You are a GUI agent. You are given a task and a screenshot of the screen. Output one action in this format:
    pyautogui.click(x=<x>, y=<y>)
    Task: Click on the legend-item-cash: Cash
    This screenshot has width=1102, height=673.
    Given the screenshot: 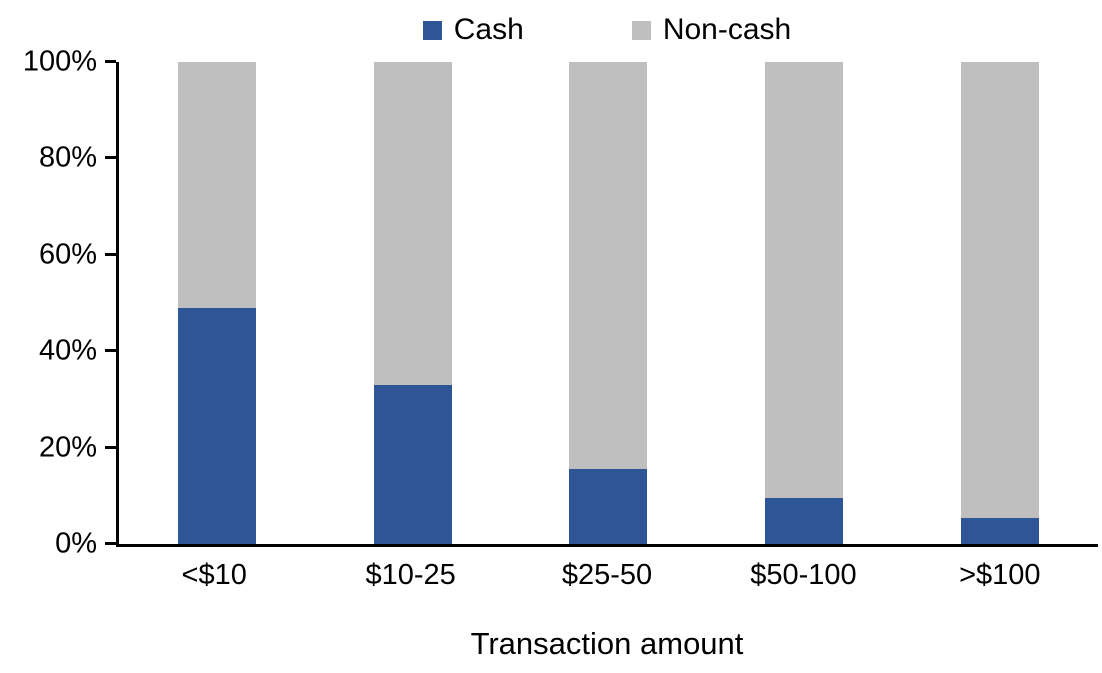 What is the action you would take?
    pyautogui.click(x=473, y=29)
    